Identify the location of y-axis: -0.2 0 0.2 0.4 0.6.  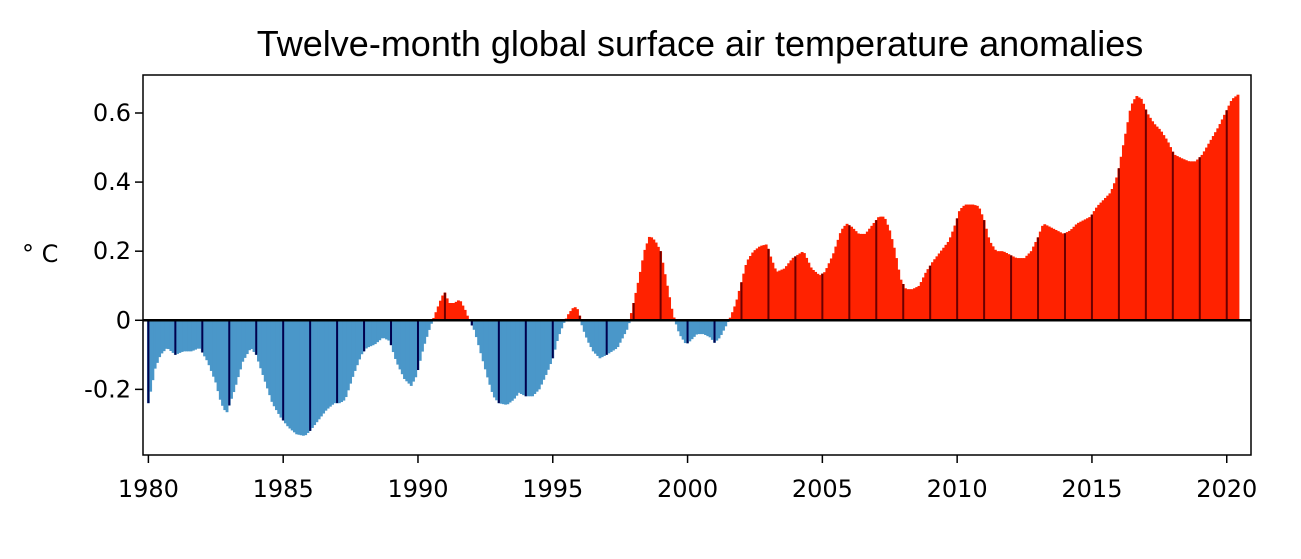
(113, 251).